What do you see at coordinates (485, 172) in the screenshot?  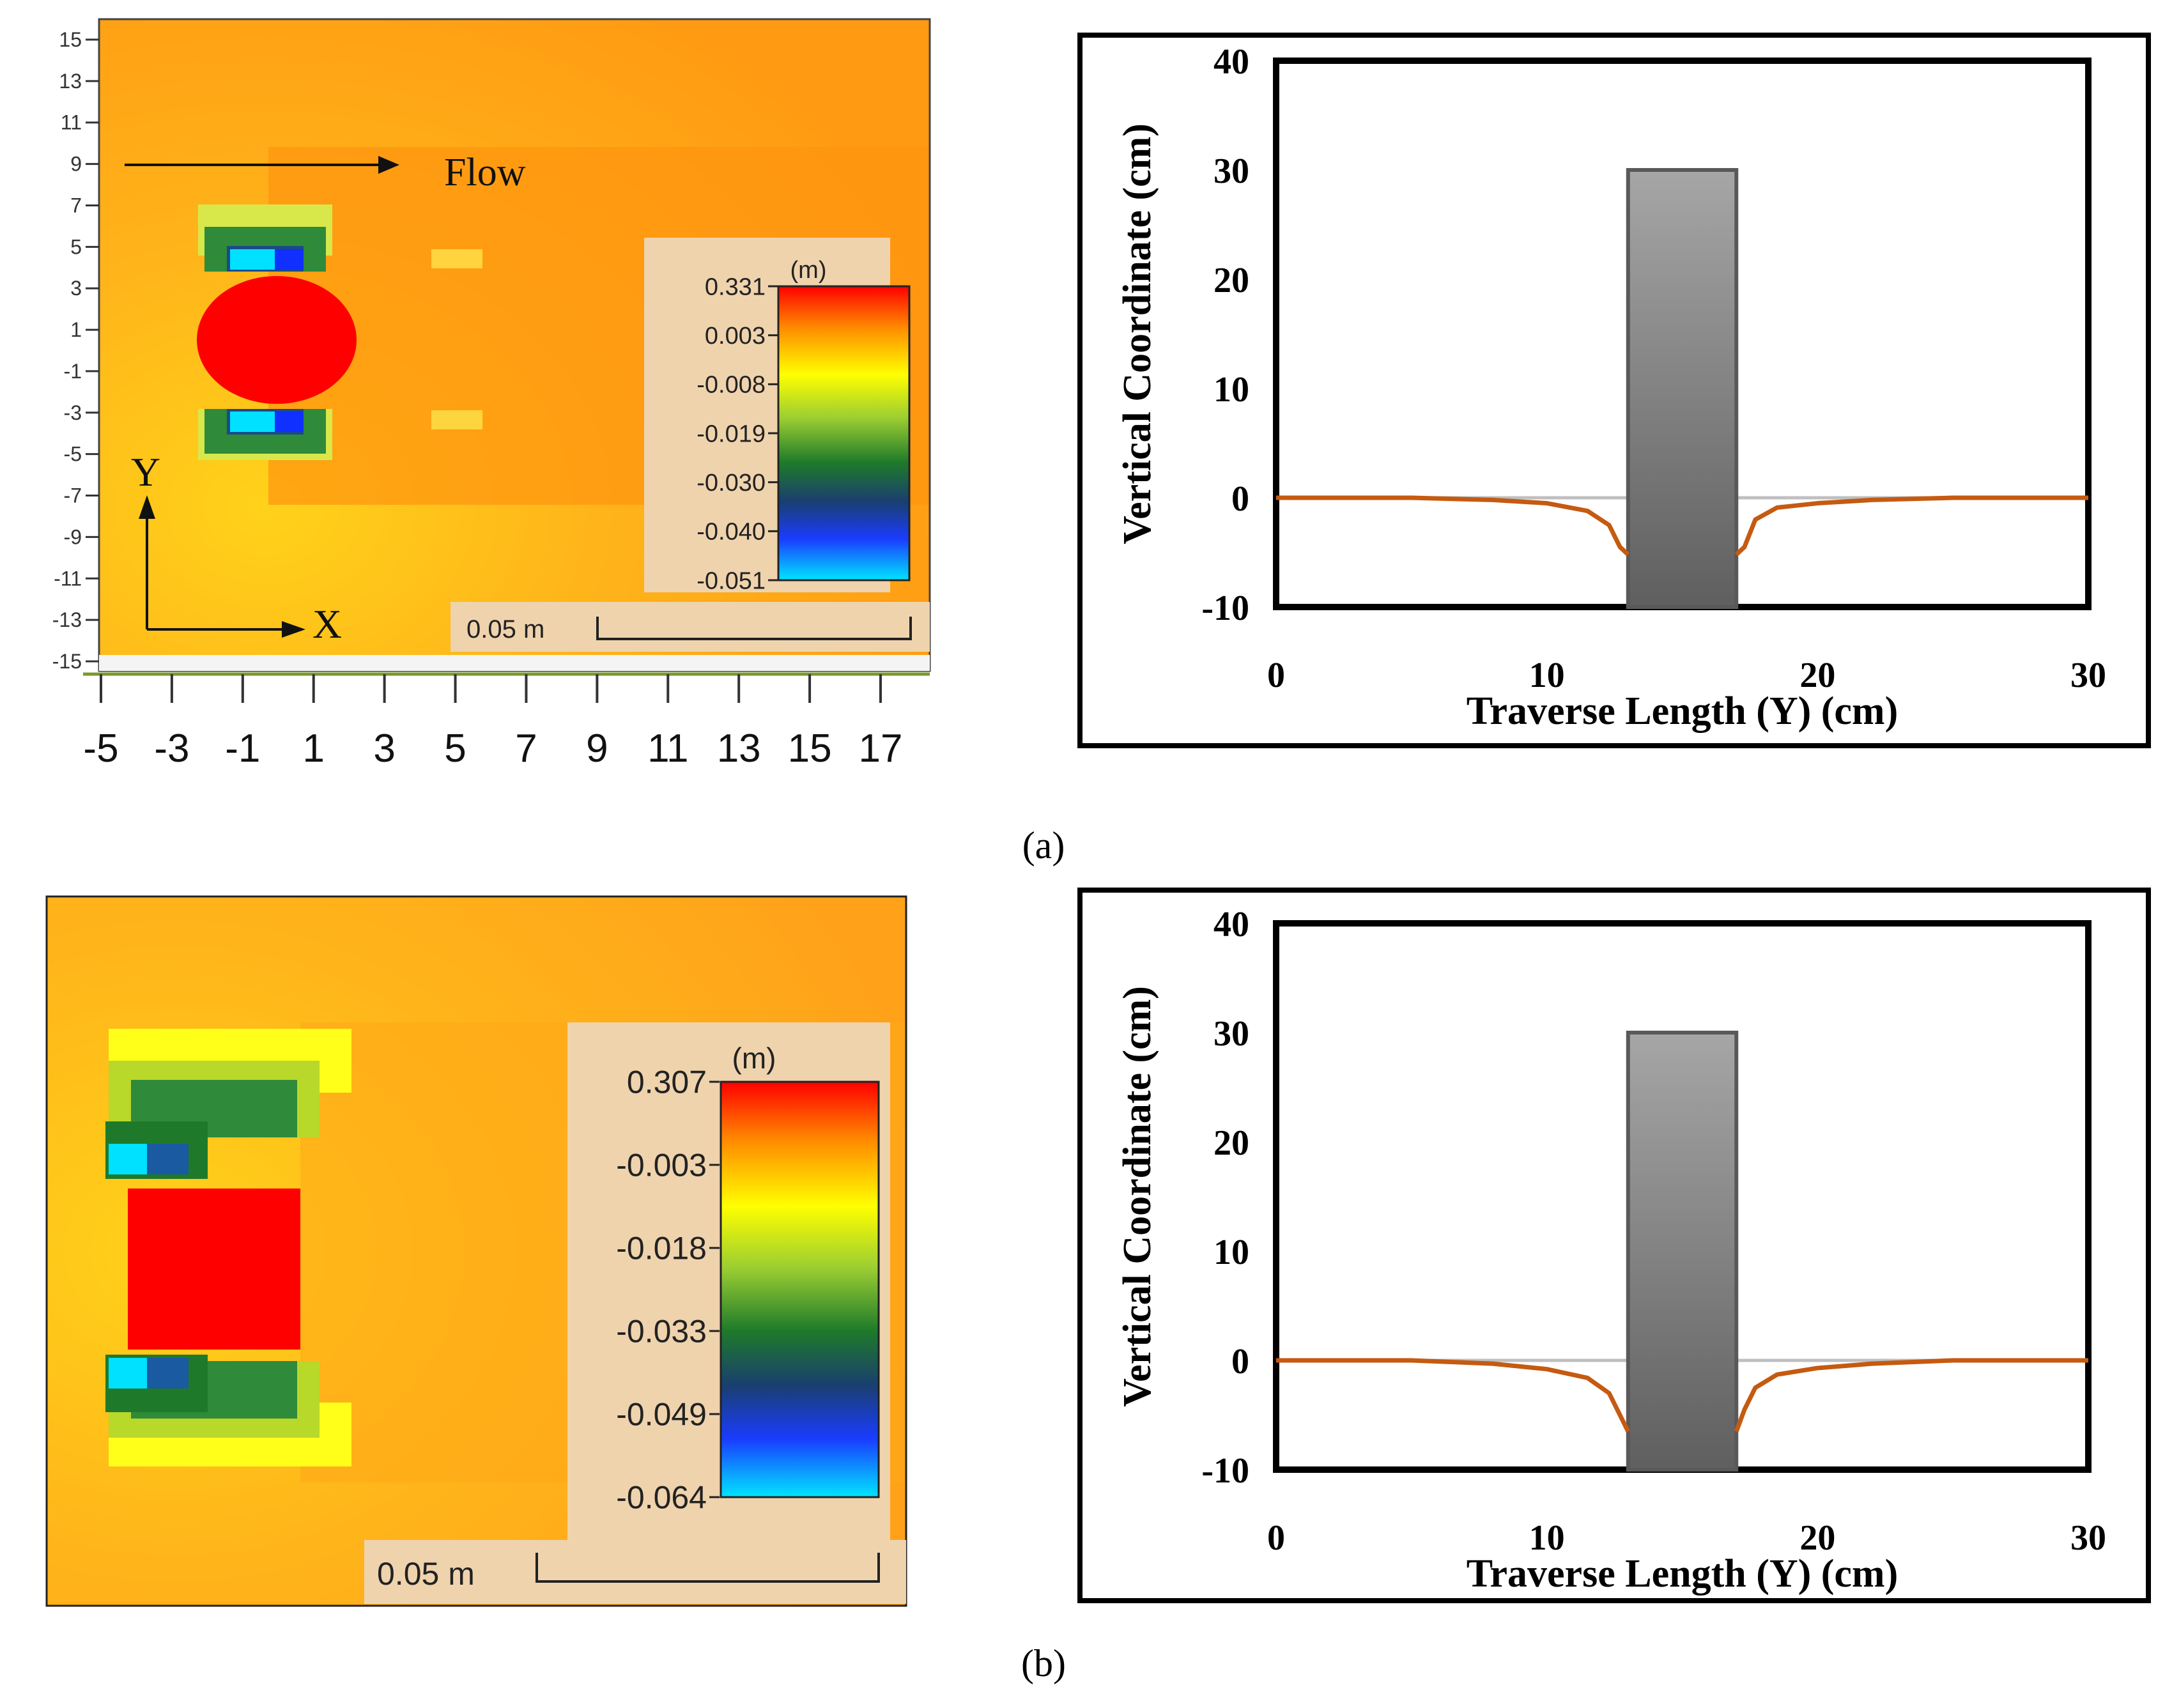 I see `flow-label: Flow` at bounding box center [485, 172].